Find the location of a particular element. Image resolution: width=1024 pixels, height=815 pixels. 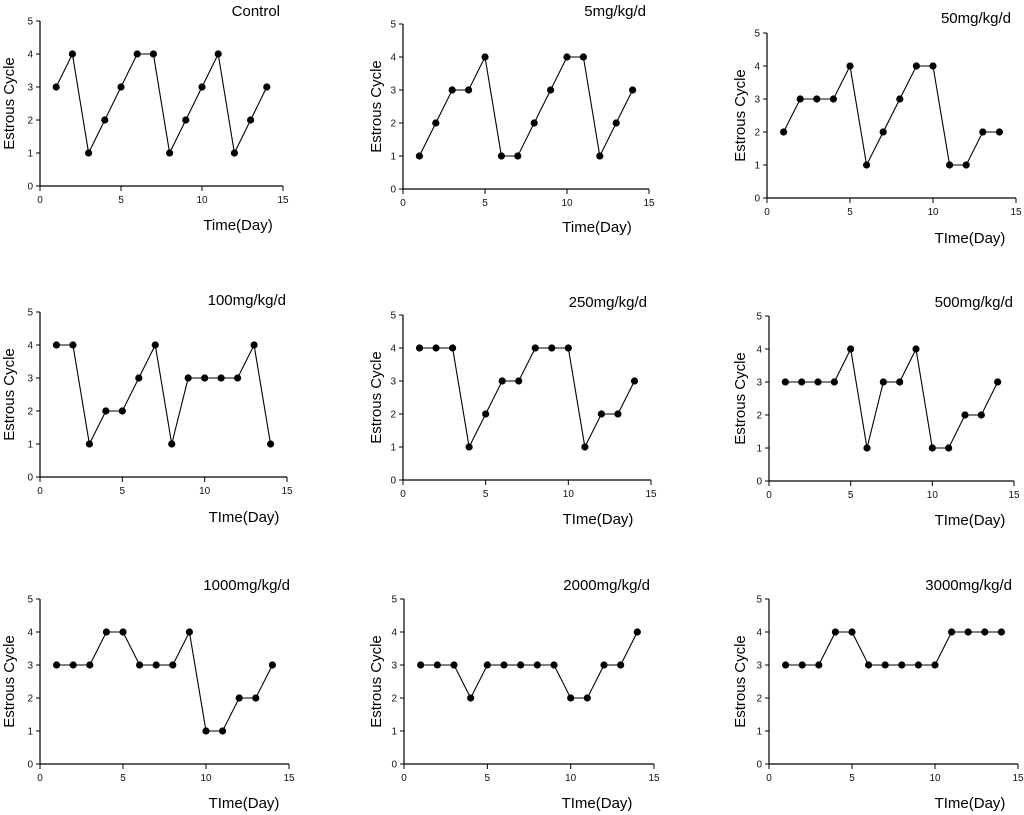

panel-title: Control is located at coordinates (256, 11).